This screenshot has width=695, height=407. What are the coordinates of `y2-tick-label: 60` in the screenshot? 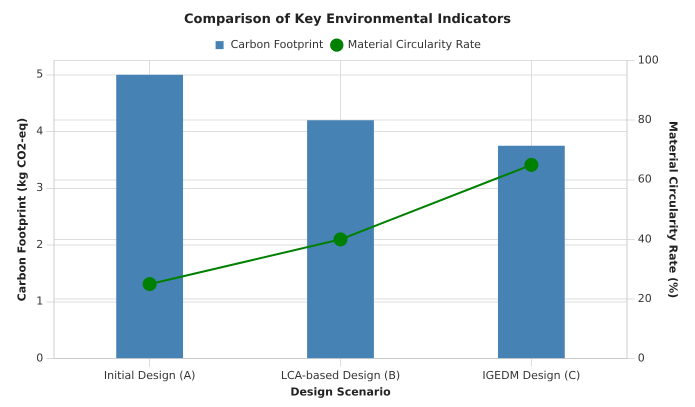 It's located at (645, 179).